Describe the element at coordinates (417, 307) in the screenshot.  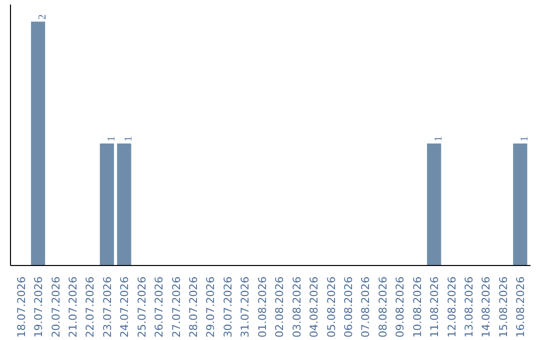
I see `x-tick-label: 10.08.2026` at that location.